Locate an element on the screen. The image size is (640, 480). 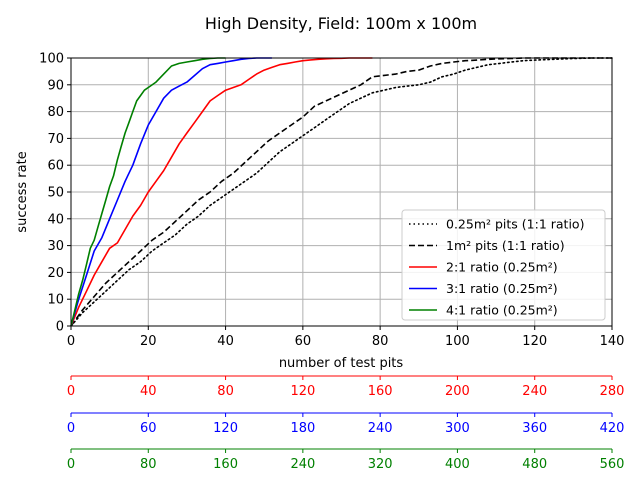
green-axis-tick-label: 160 is located at coordinates (225, 464).